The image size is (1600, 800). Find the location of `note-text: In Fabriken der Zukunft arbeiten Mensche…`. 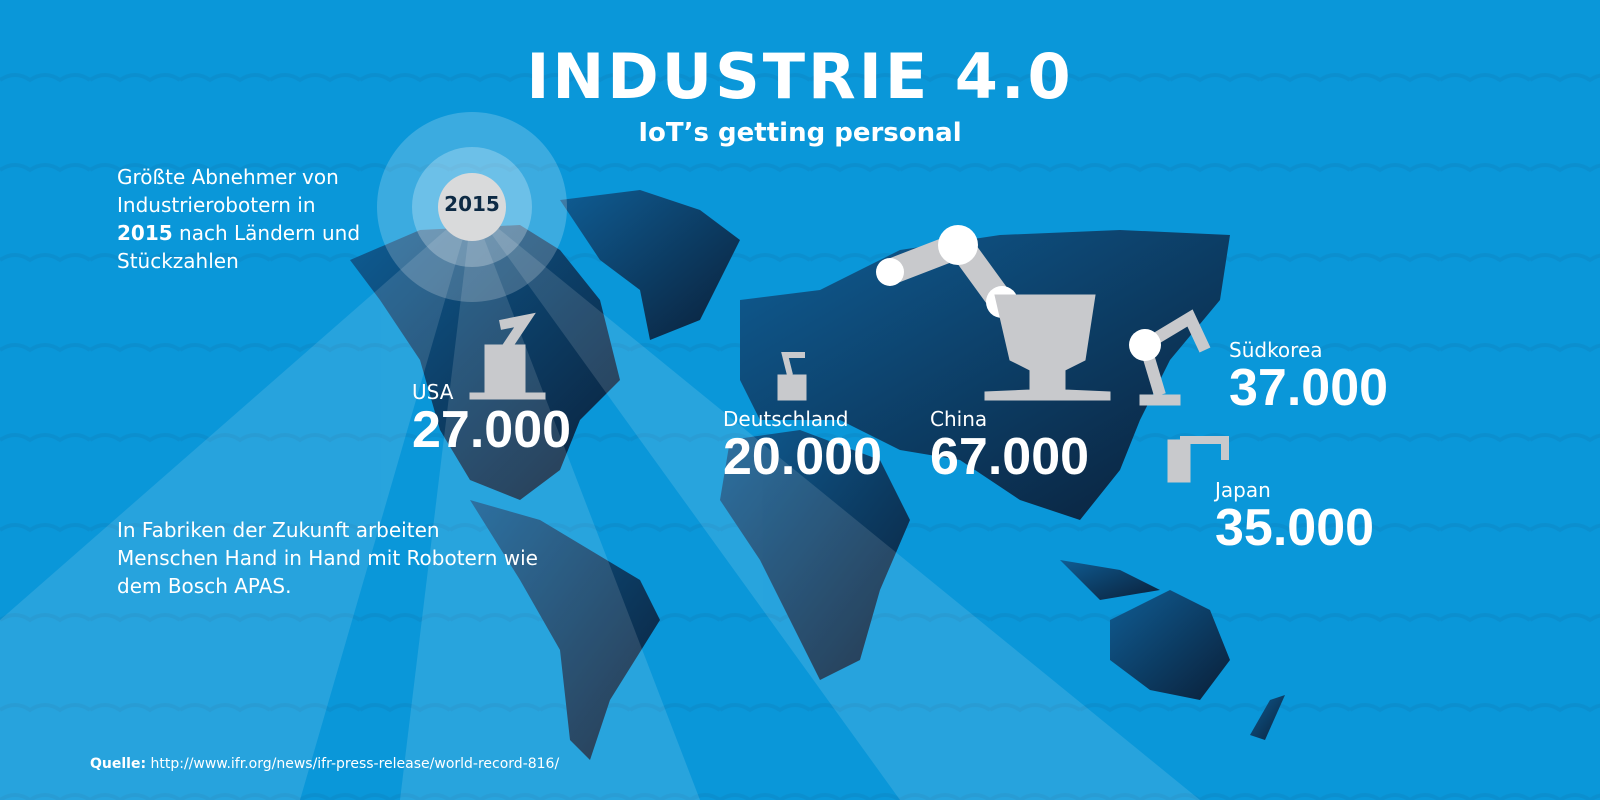

note-text: In Fabriken der Zukunft arbeiten Mensche… is located at coordinates (327, 558).